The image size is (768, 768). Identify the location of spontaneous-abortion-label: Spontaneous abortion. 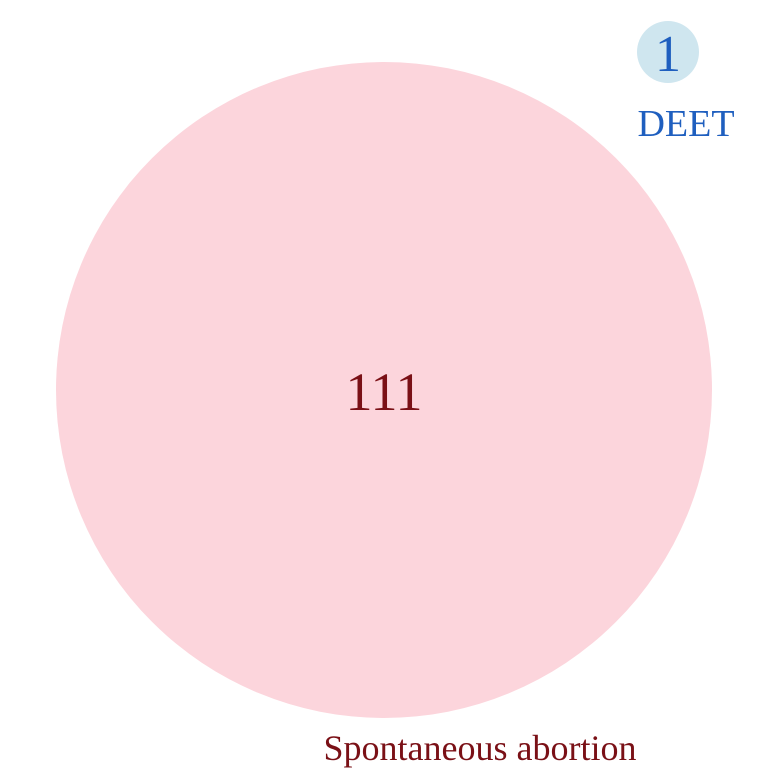
(480, 748).